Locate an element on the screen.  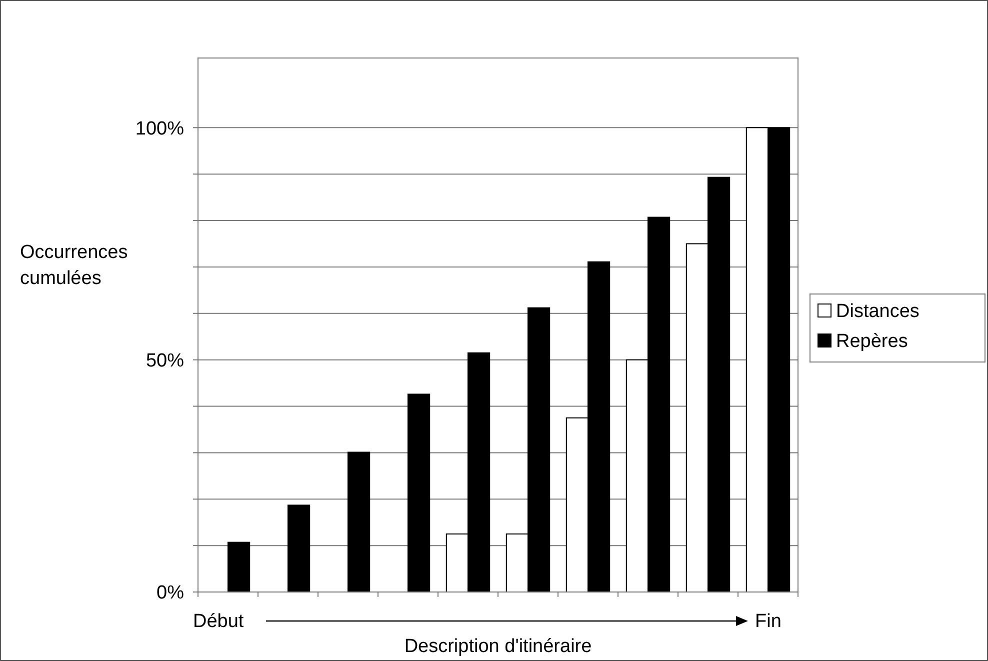
x-axis-title: Description d'itinéraire is located at coordinates (498, 646).